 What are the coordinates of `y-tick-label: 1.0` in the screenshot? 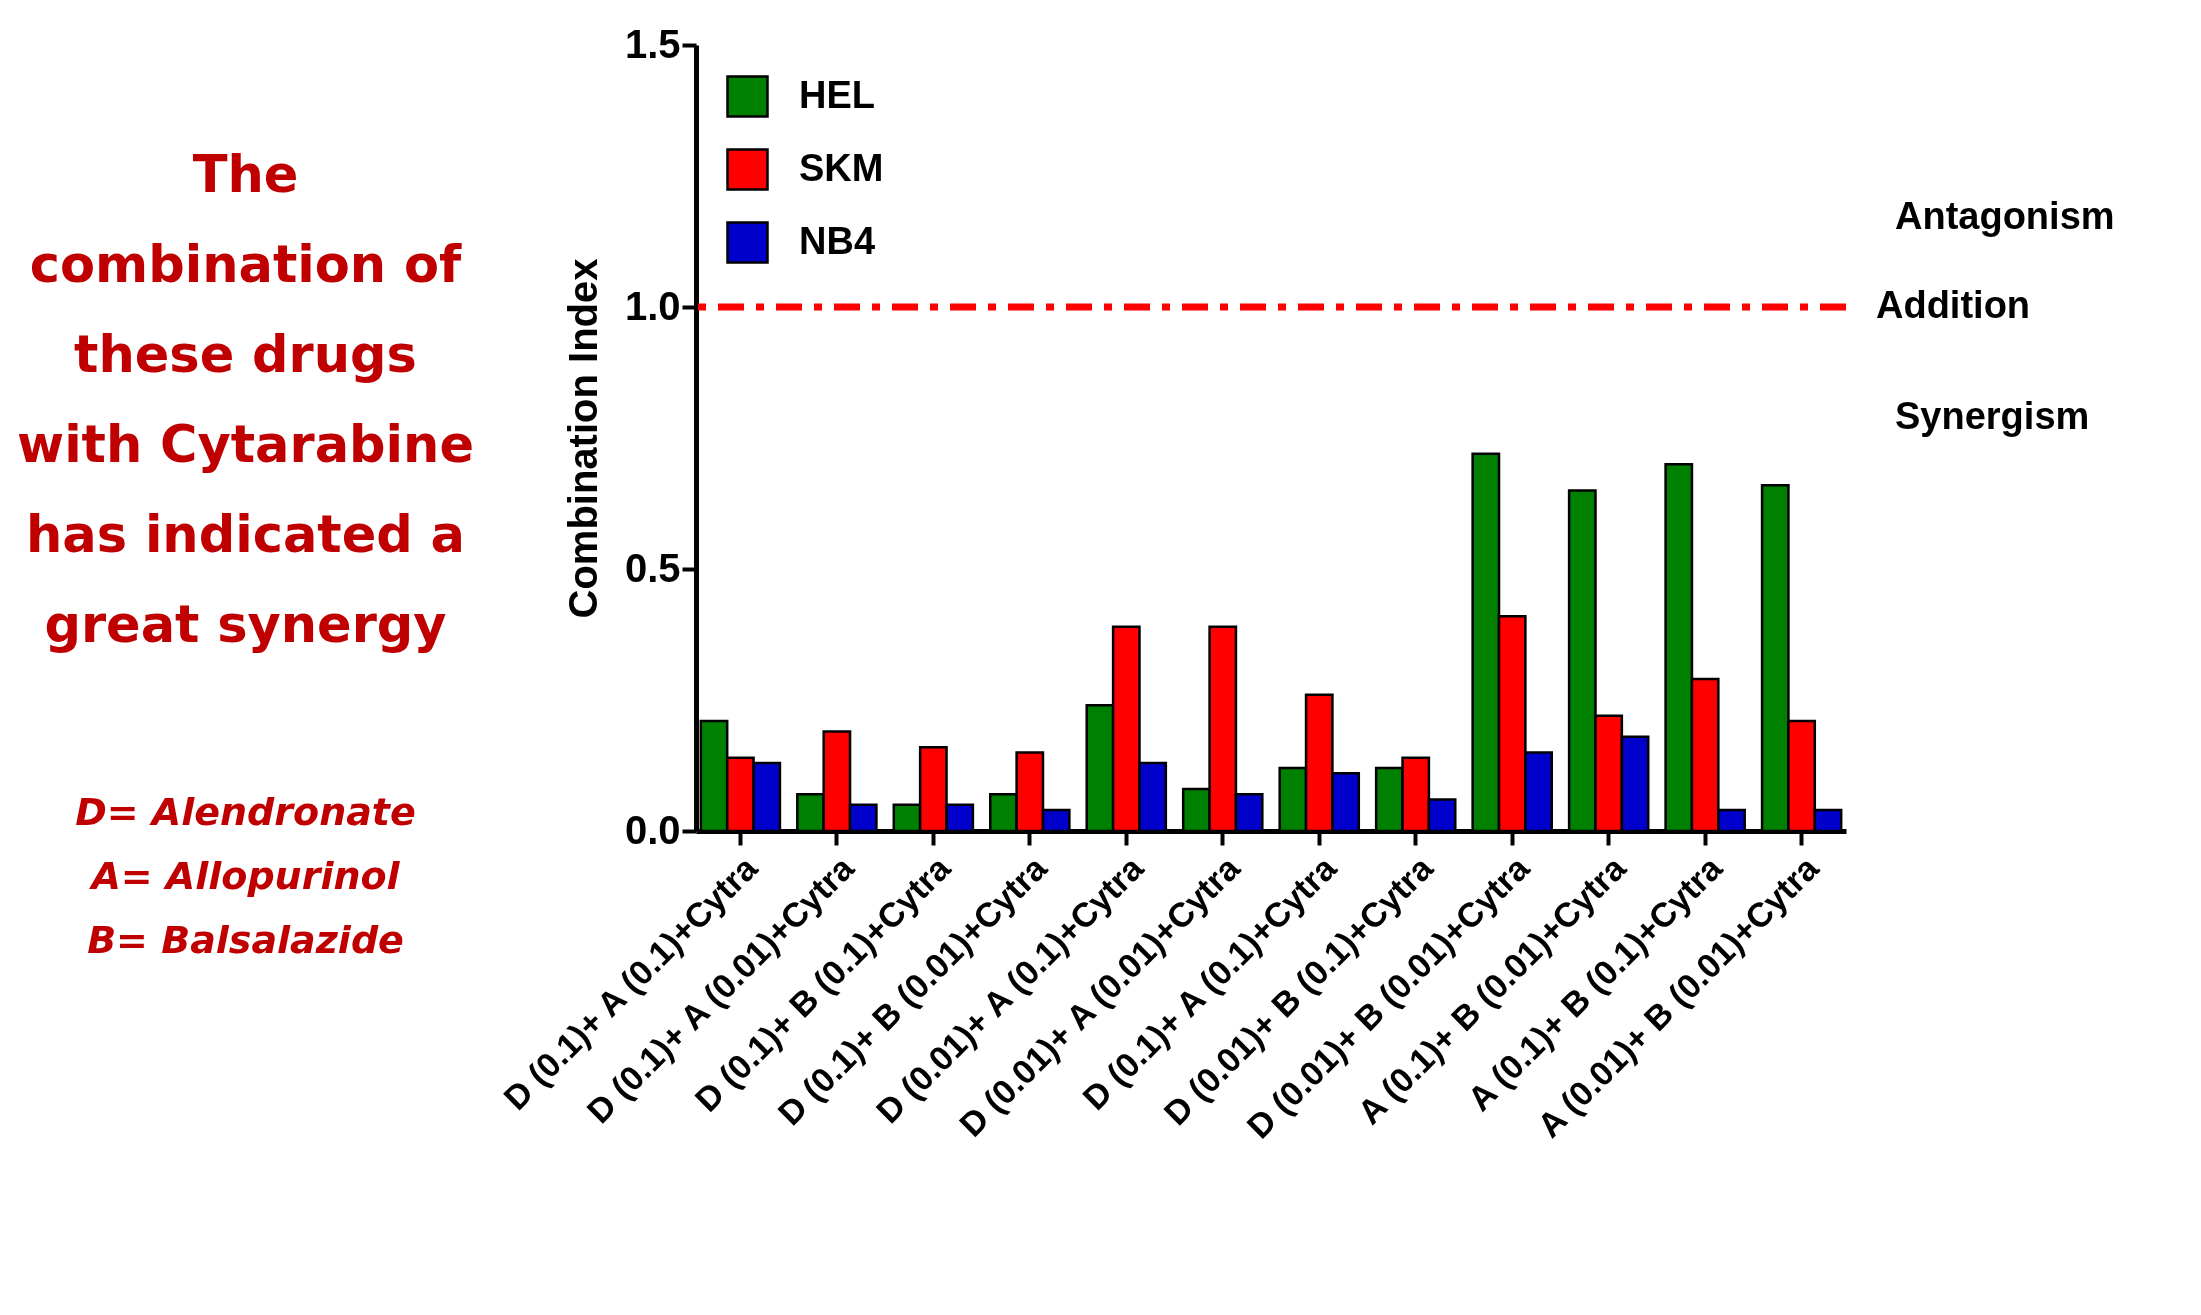 It's located at (652, 305).